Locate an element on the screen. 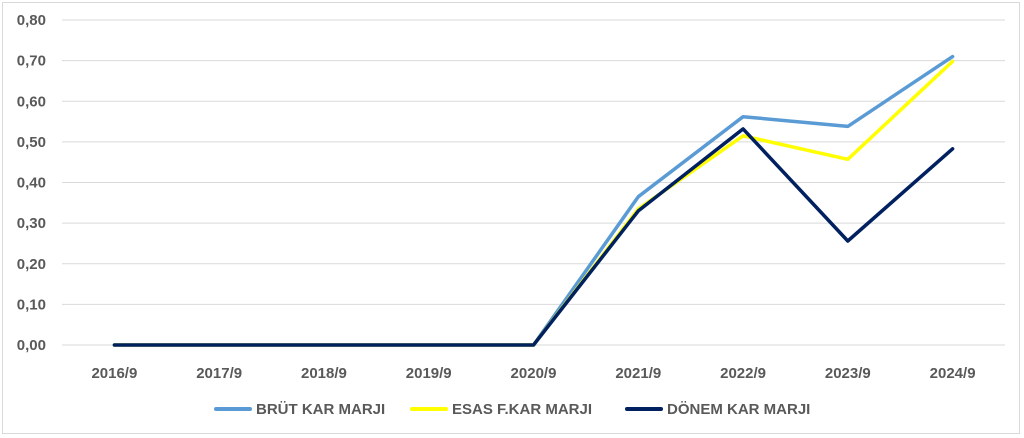 This screenshot has width=1024, height=438. x-tick-label: 2022/9 is located at coordinates (743, 373).